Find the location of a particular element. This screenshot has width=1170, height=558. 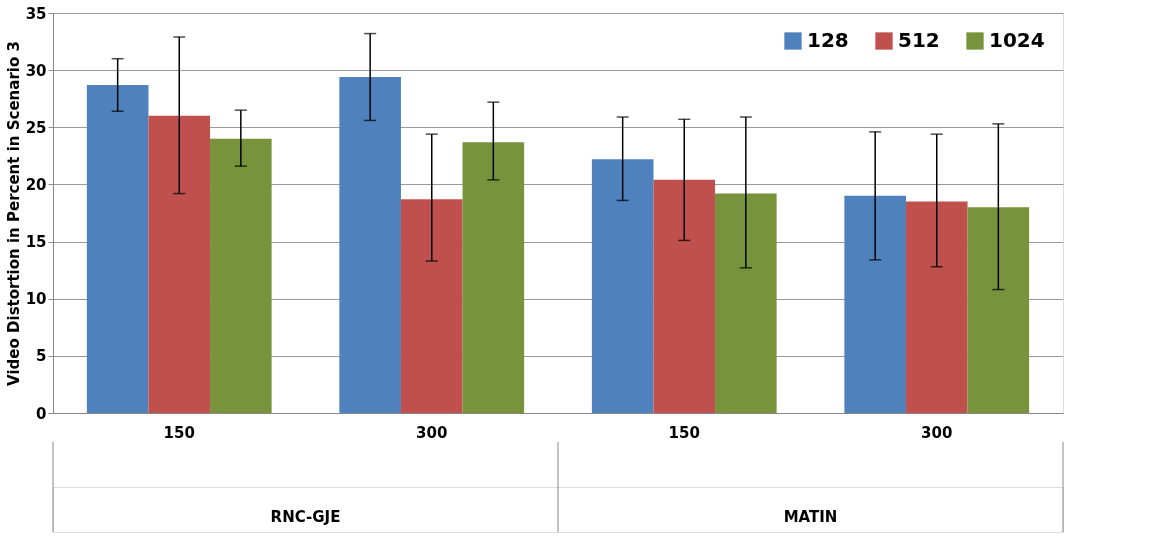

y-tick-label: 25 is located at coordinates (36, 127).